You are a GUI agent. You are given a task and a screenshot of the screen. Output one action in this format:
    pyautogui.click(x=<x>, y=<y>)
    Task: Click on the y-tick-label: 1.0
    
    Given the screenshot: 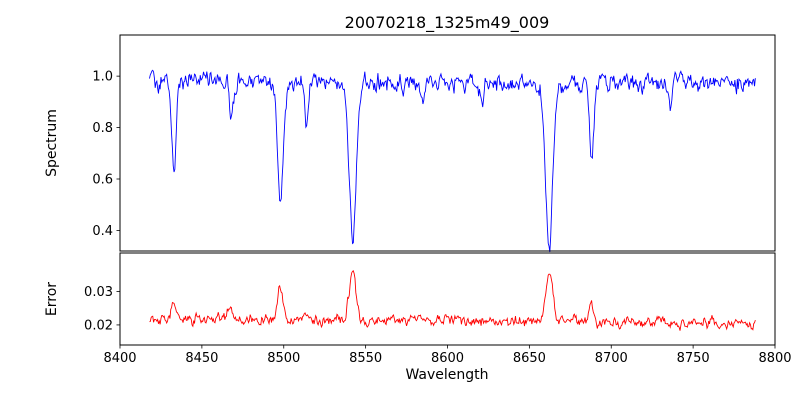 What is the action you would take?
    pyautogui.click(x=102, y=77)
    